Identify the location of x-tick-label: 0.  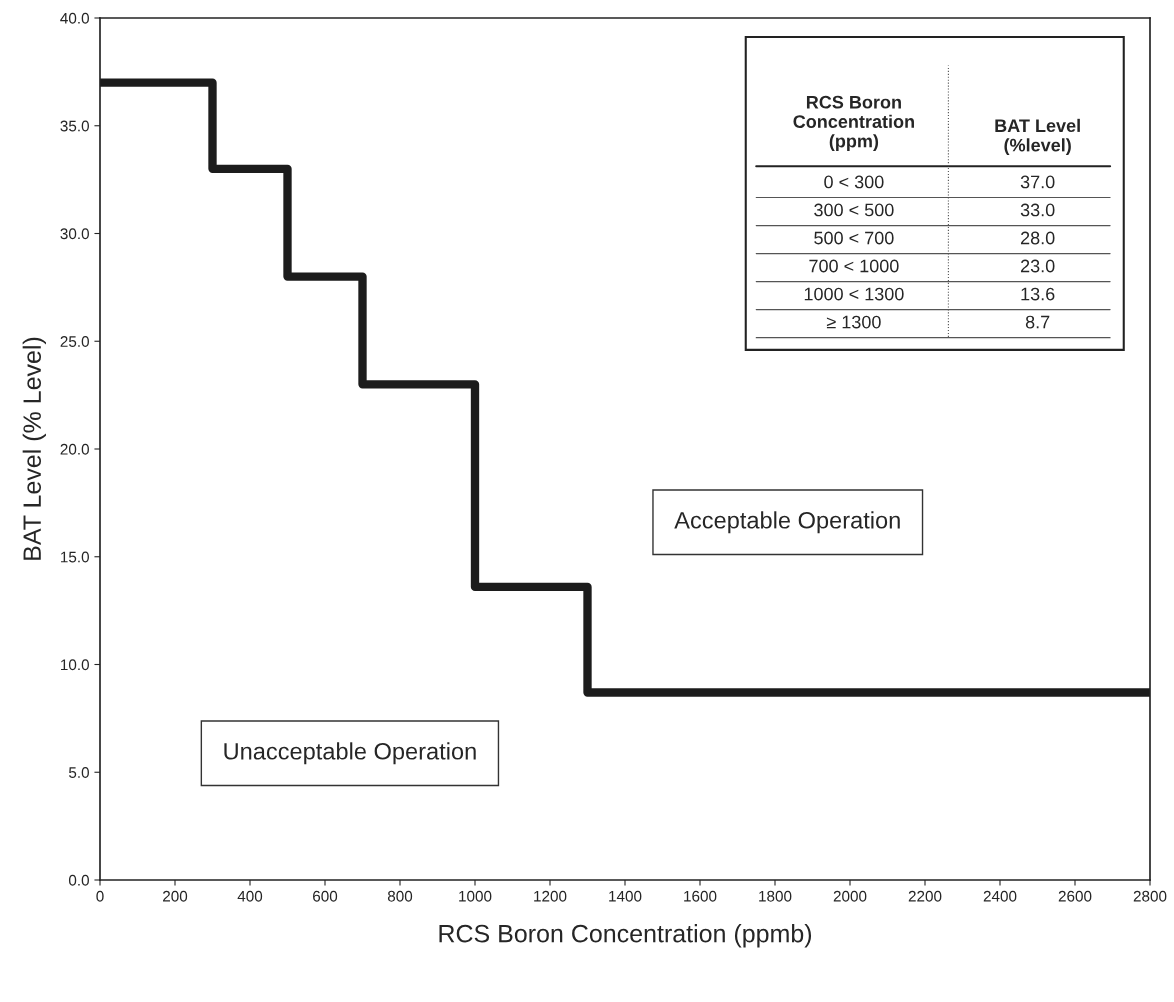
(100, 896).